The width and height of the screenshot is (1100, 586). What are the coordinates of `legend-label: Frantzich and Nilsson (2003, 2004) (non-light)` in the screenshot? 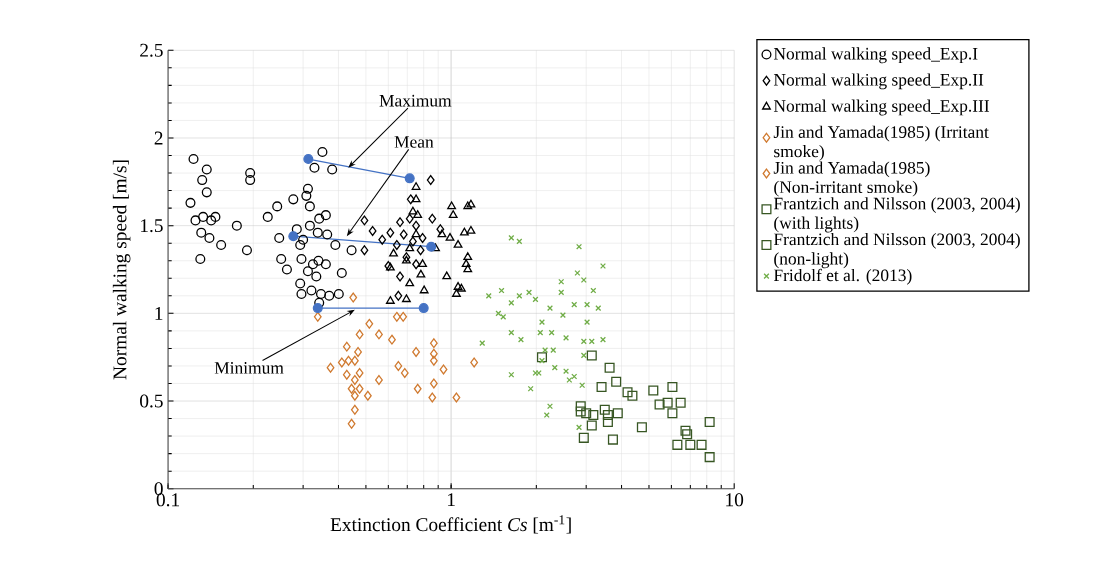 It's located at (896, 250).